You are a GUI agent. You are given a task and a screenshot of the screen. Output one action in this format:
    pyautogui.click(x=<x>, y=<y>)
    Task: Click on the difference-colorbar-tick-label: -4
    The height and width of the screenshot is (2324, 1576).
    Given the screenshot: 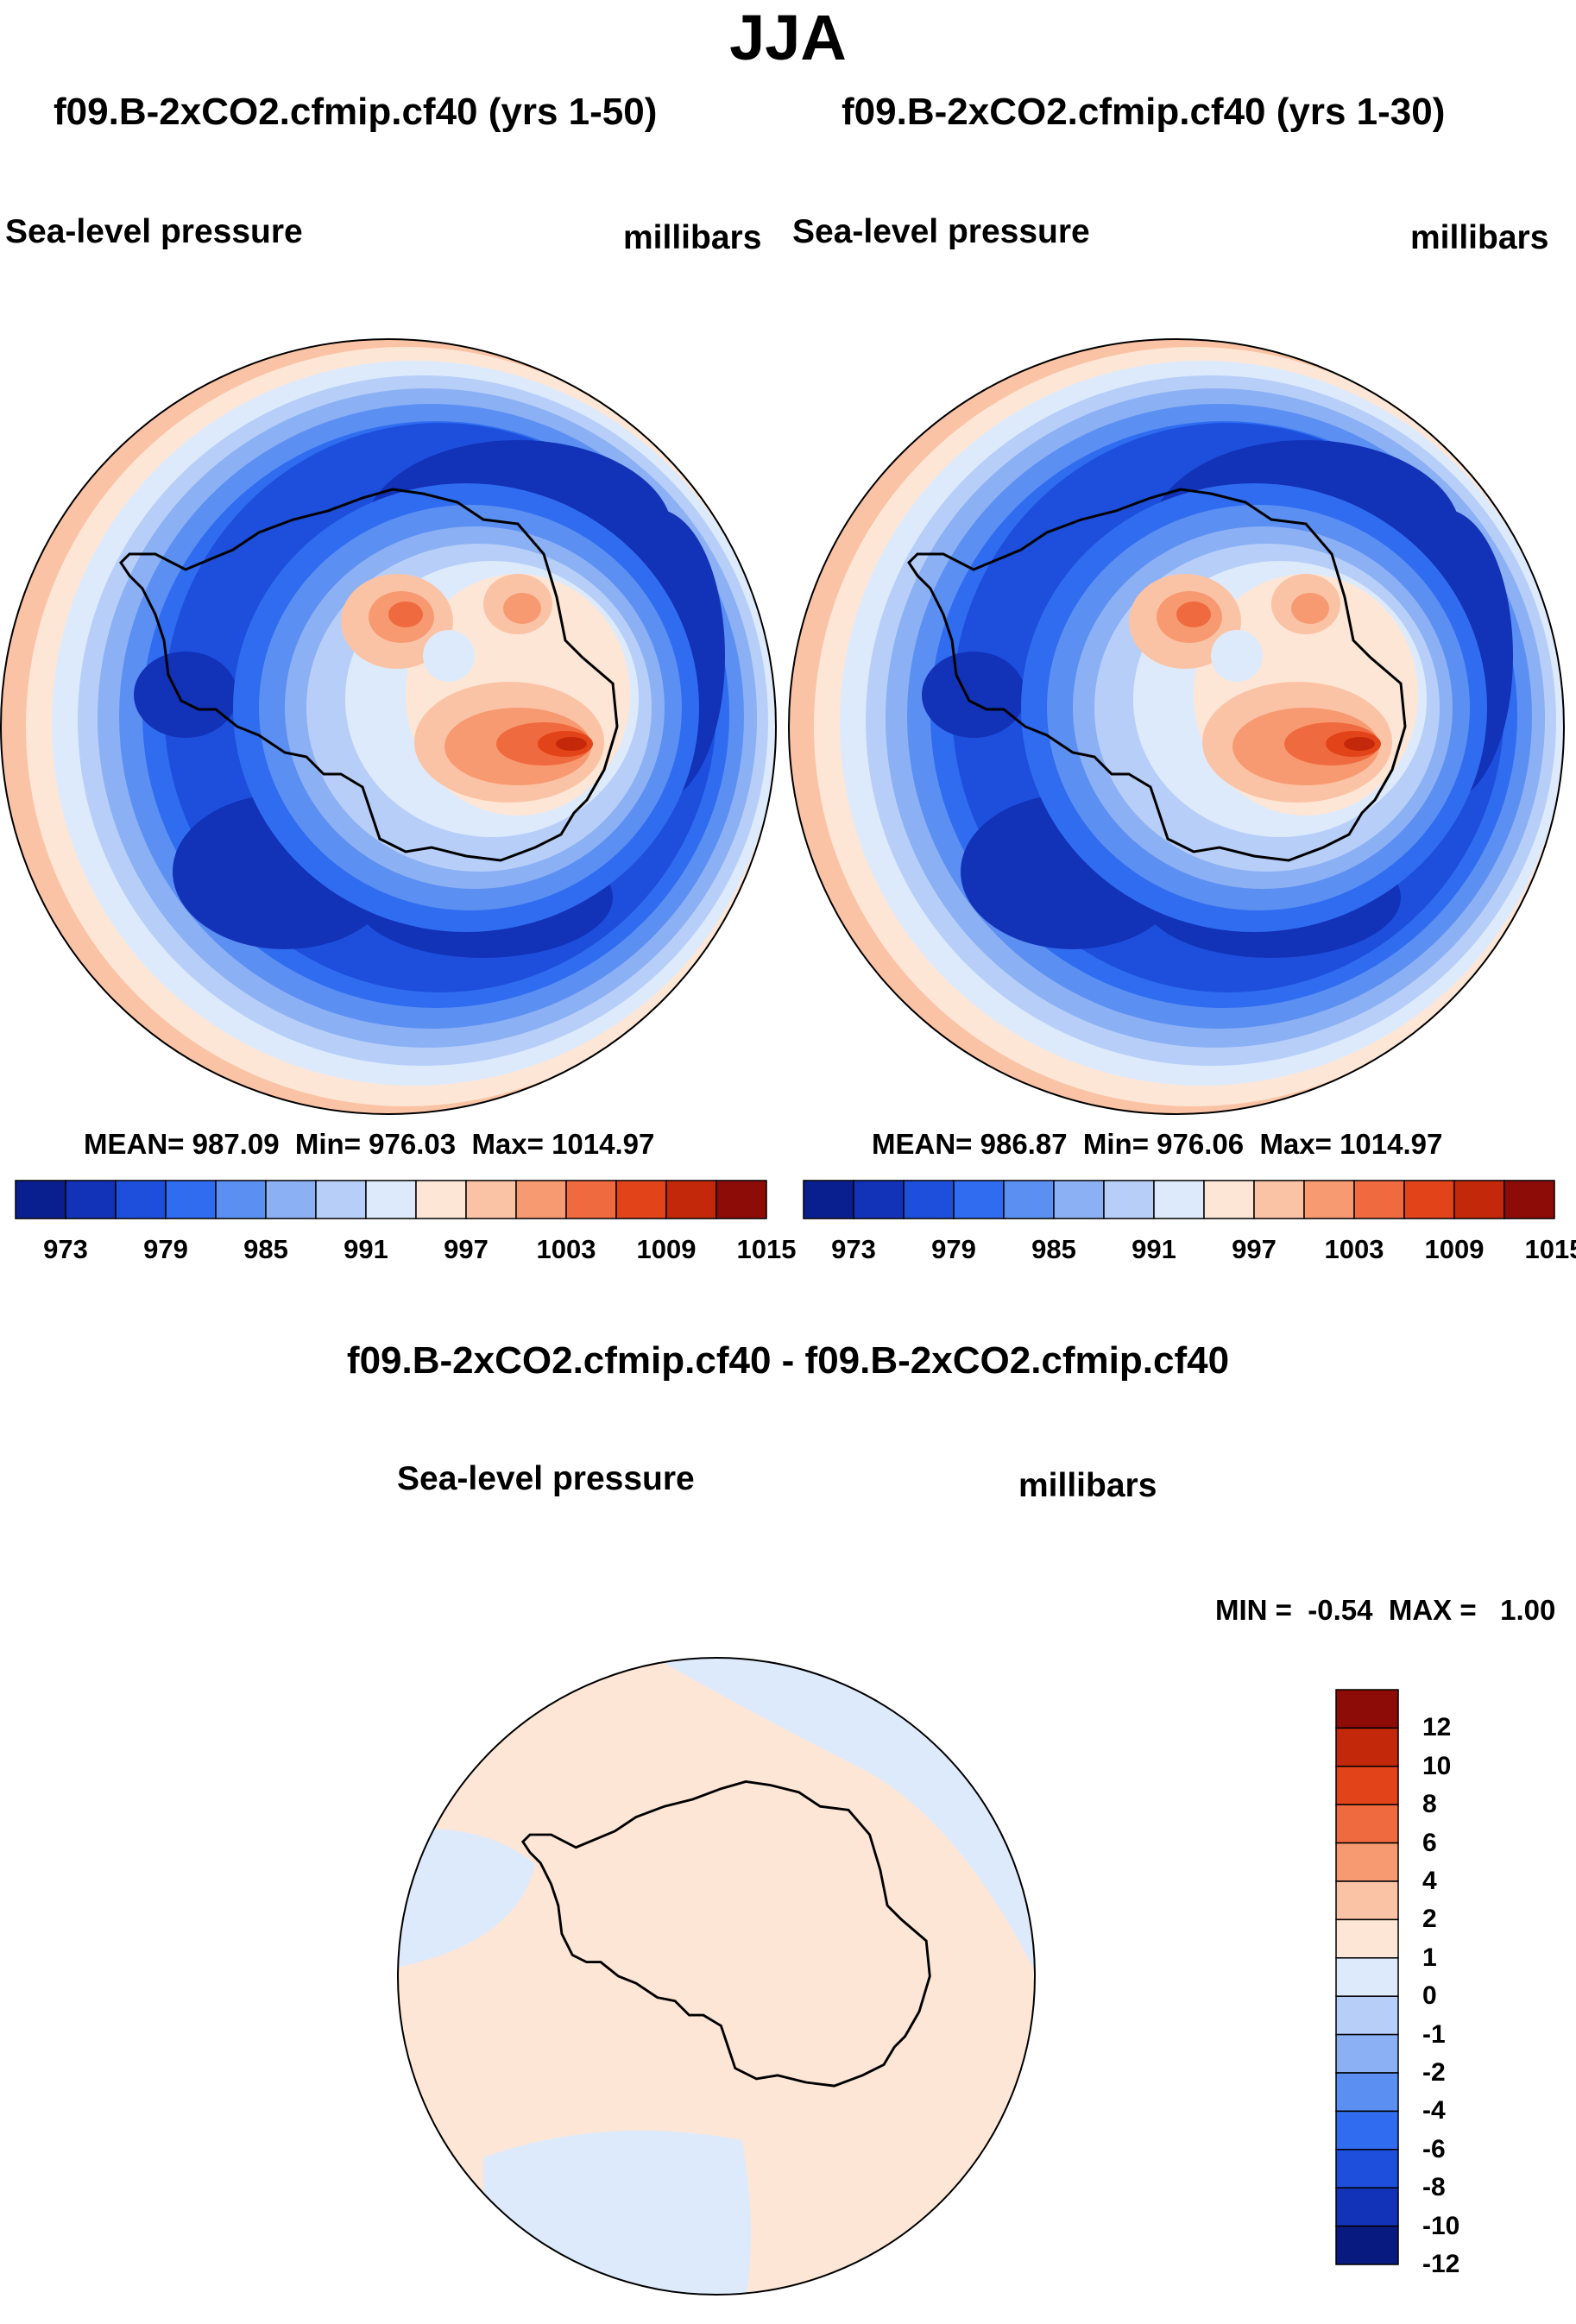 What is the action you would take?
    pyautogui.click(x=1434, y=2111)
    